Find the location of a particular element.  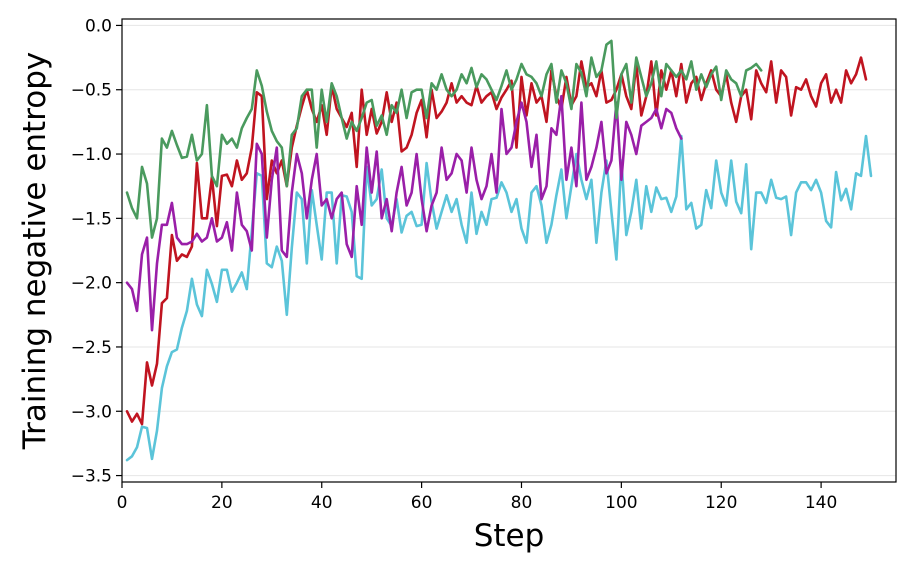

x-axis: 0 20 40 60 80 100 120 140 is located at coordinates (477, 497).